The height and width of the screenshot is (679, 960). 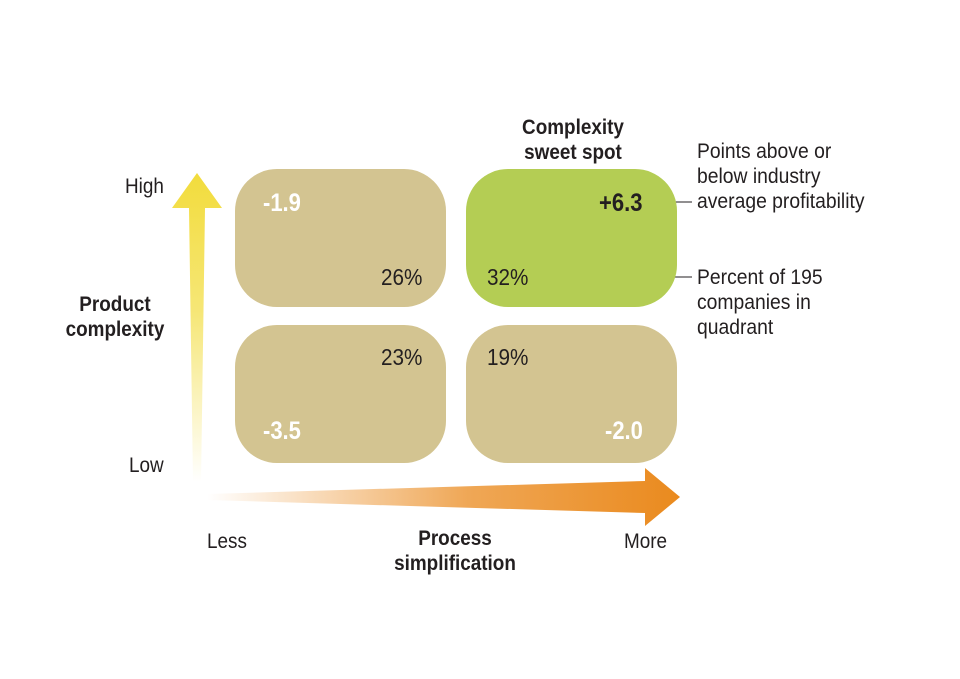 What do you see at coordinates (340, 238) in the screenshot?
I see `quadrant-top-left: -1.9 26%` at bounding box center [340, 238].